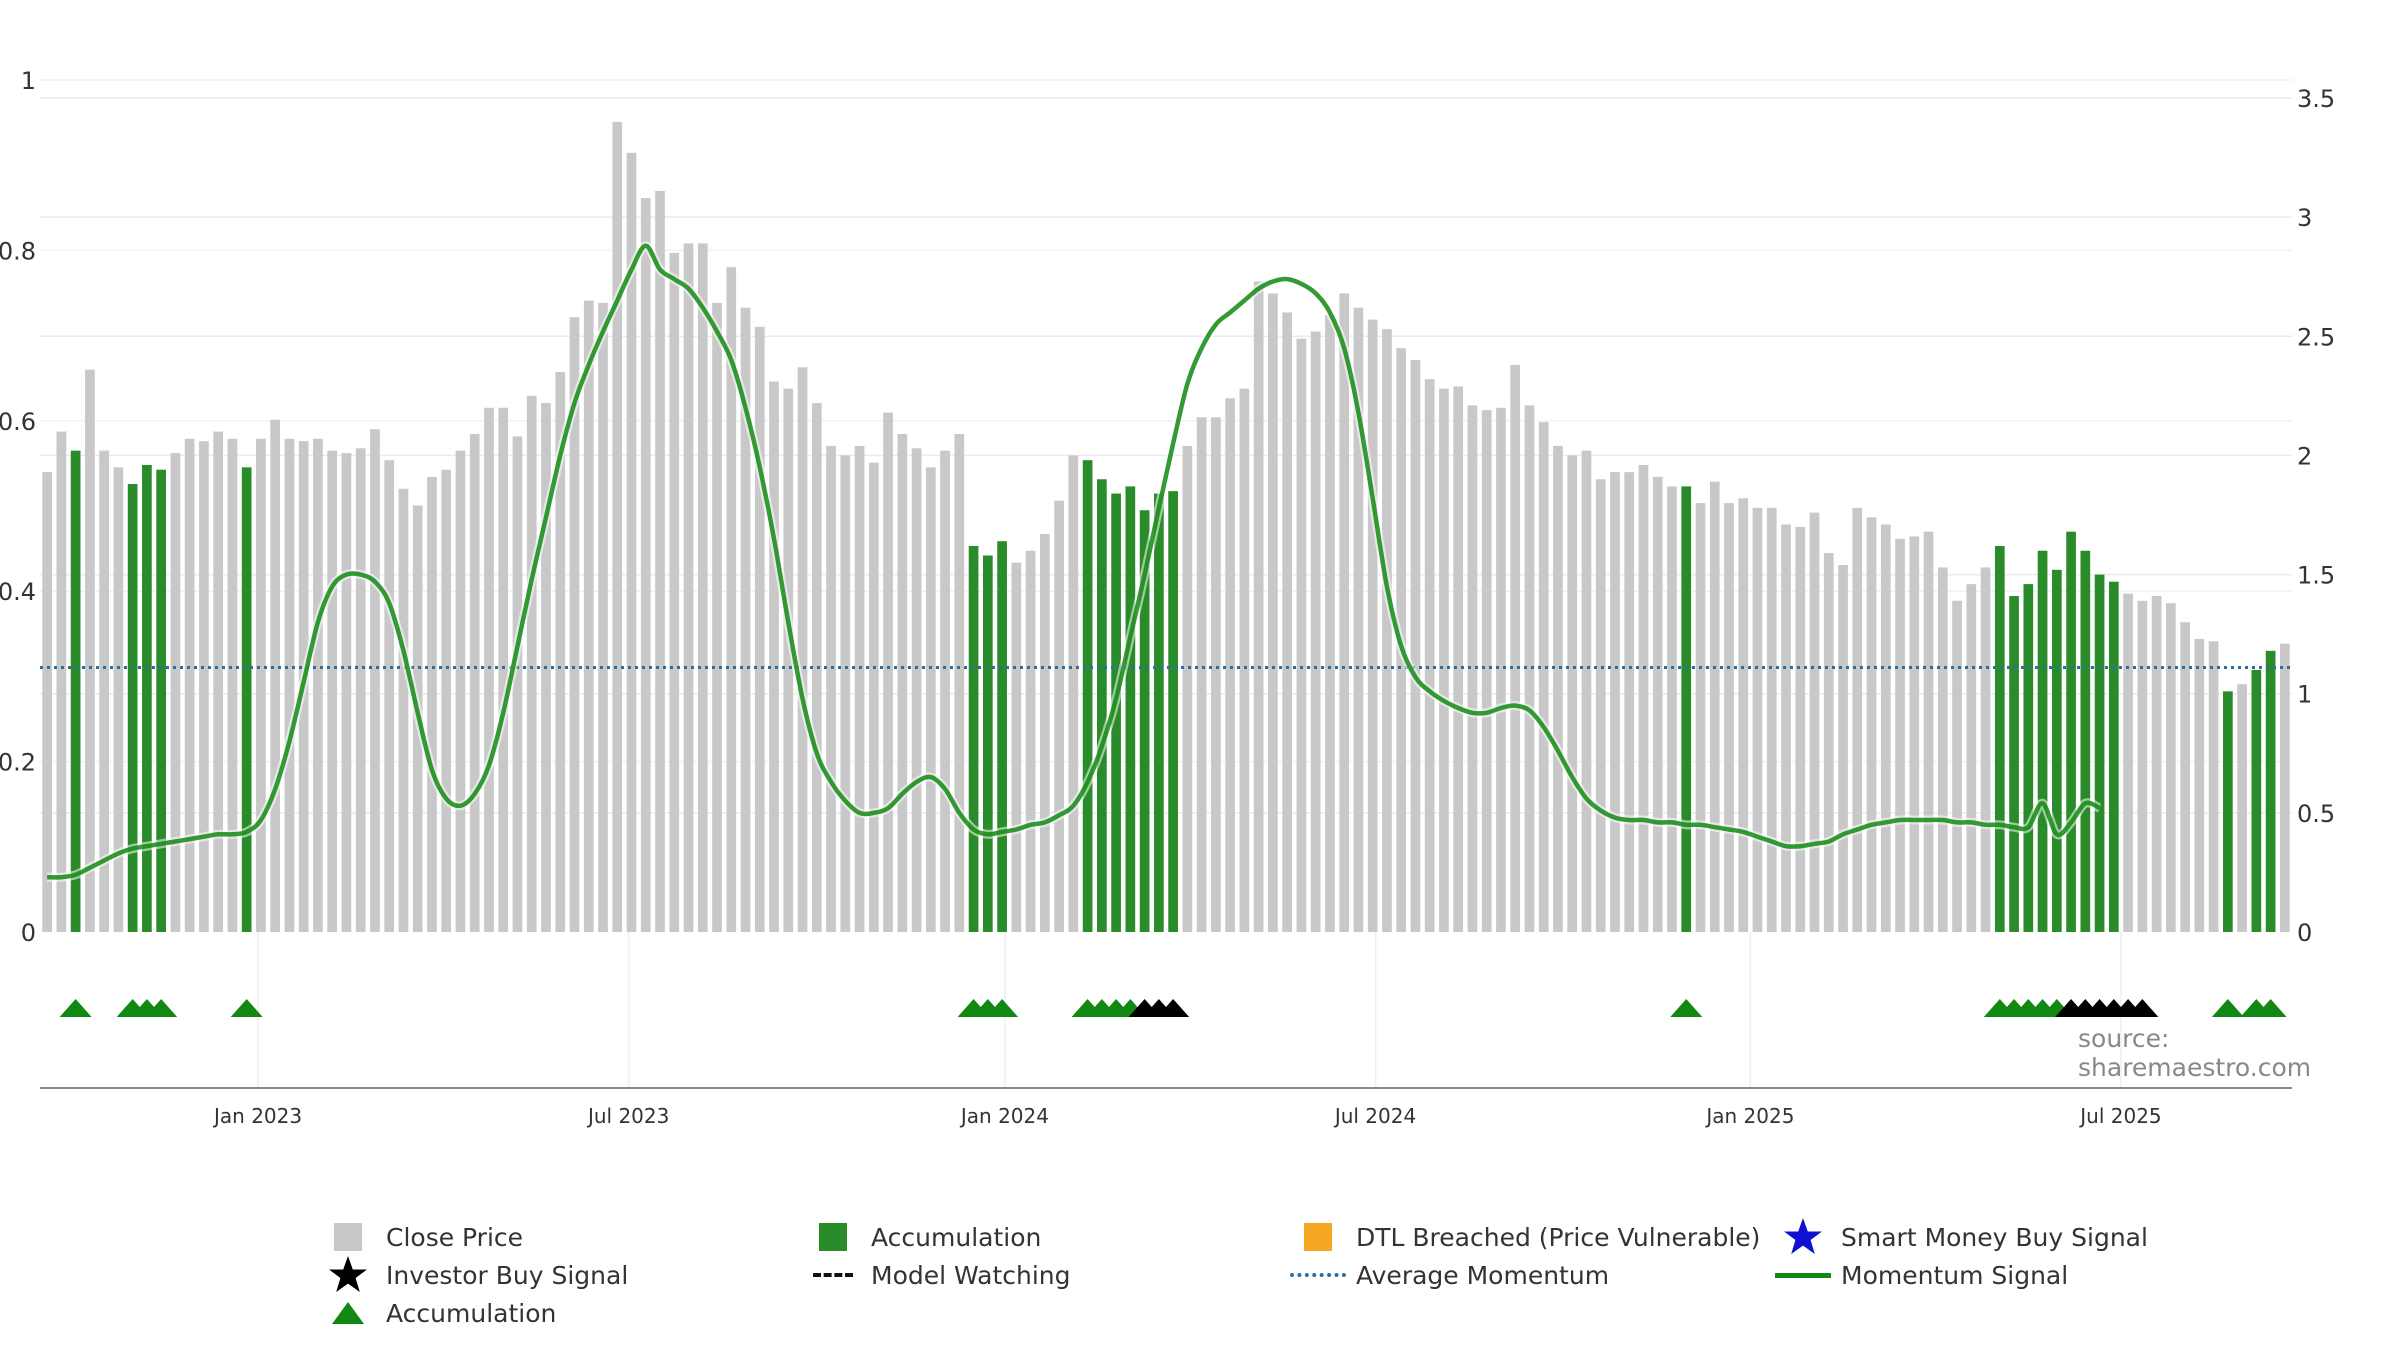 The height and width of the screenshot is (1350, 2400). What do you see at coordinates (257, 1116) in the screenshot?
I see `x-tick-label: Jan 2023` at bounding box center [257, 1116].